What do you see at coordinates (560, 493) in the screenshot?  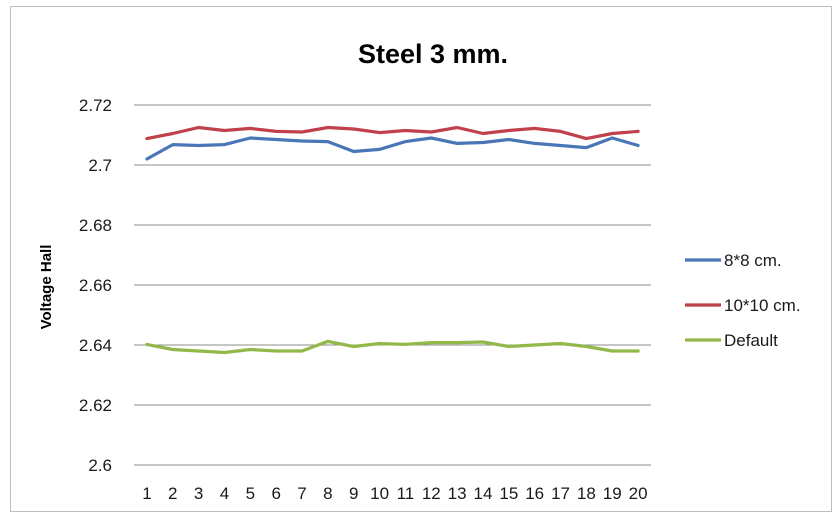 I see `x-tick-label: 17` at bounding box center [560, 493].